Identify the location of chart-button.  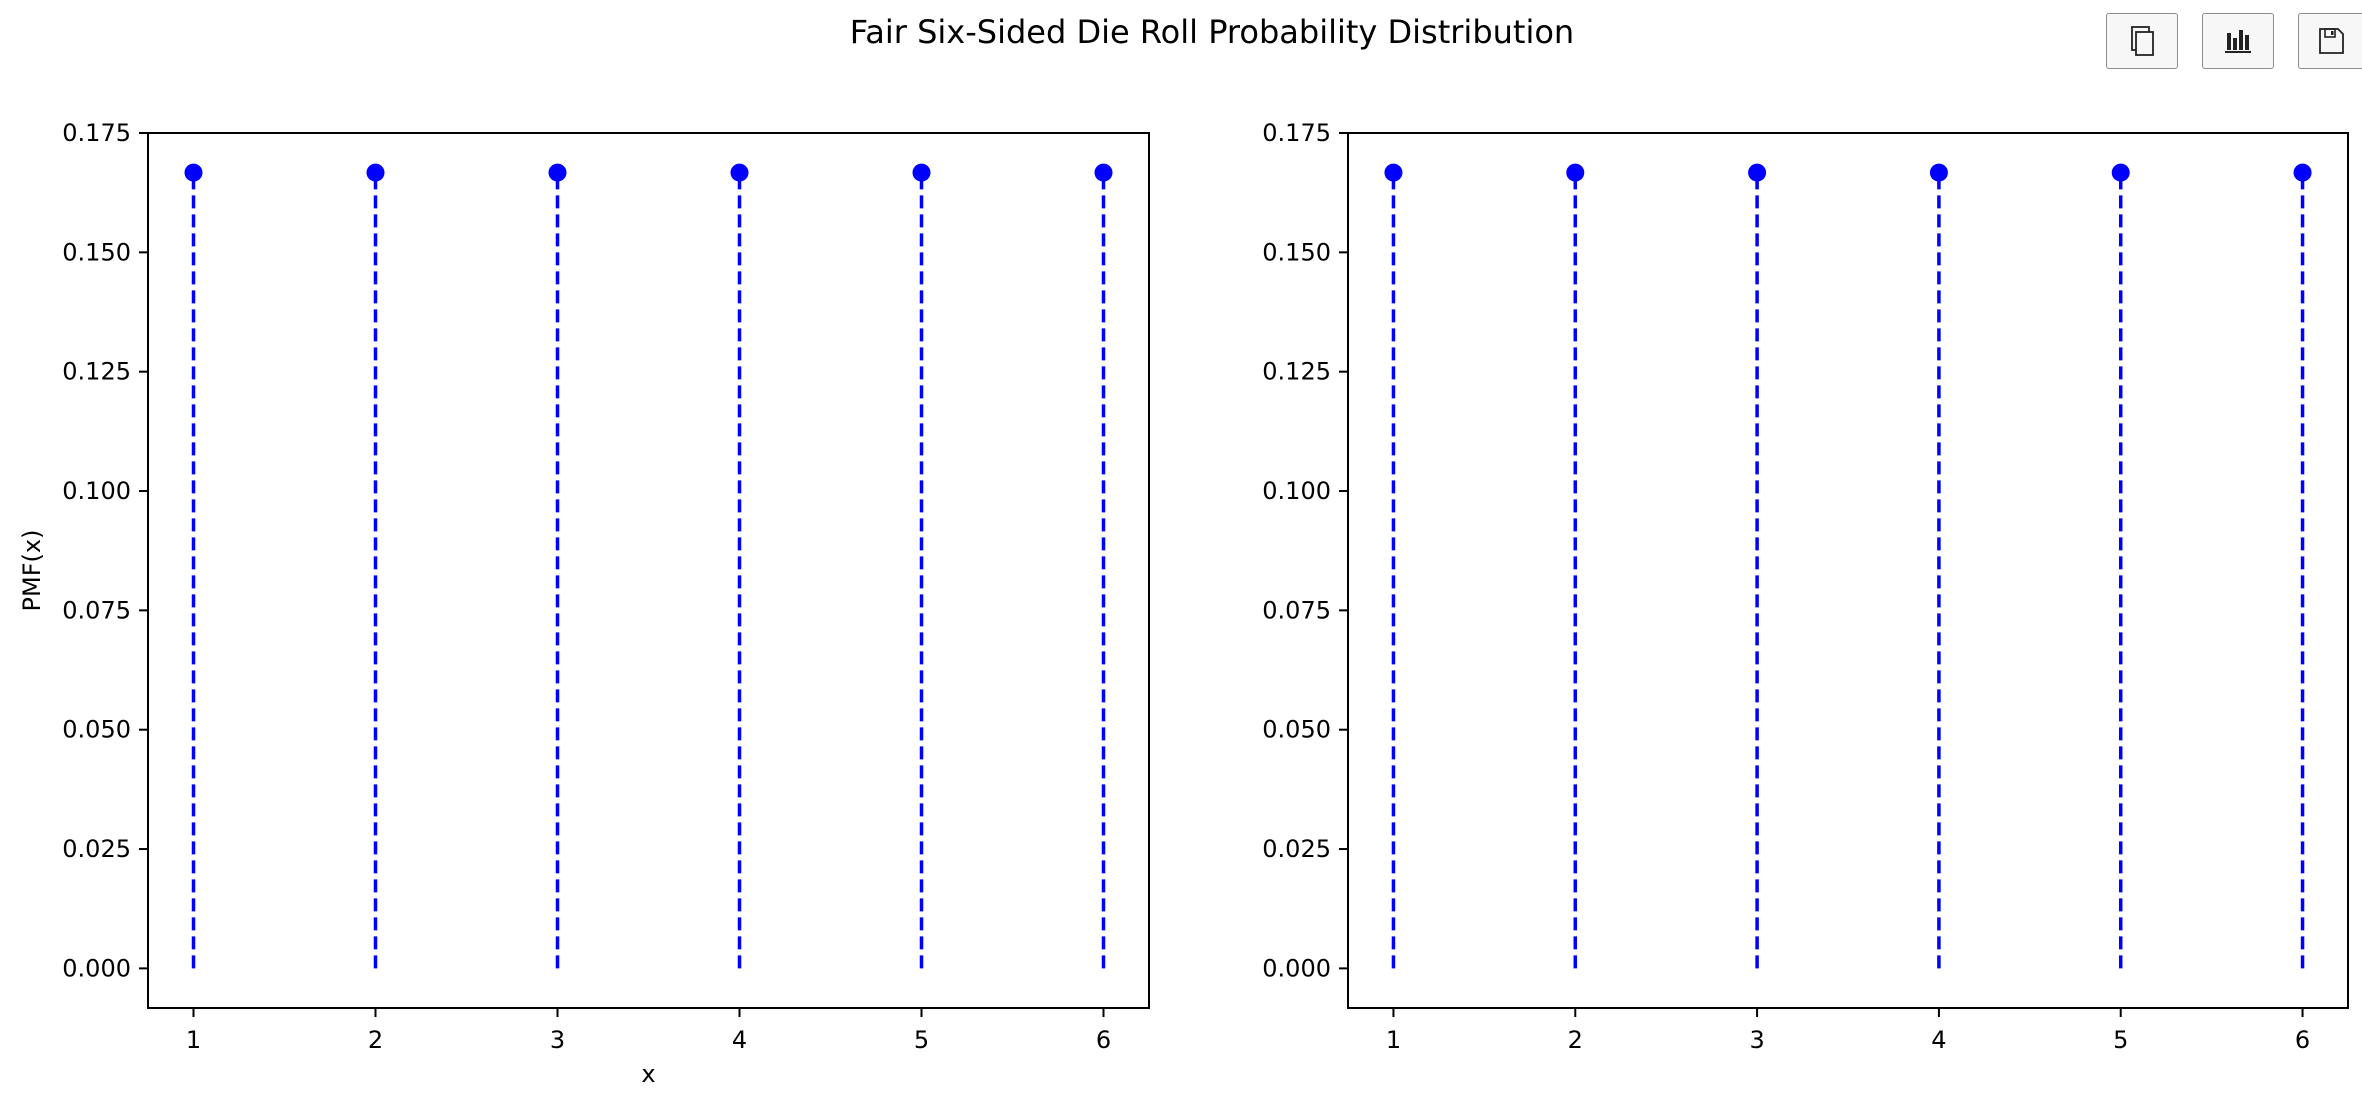
(2238, 41).